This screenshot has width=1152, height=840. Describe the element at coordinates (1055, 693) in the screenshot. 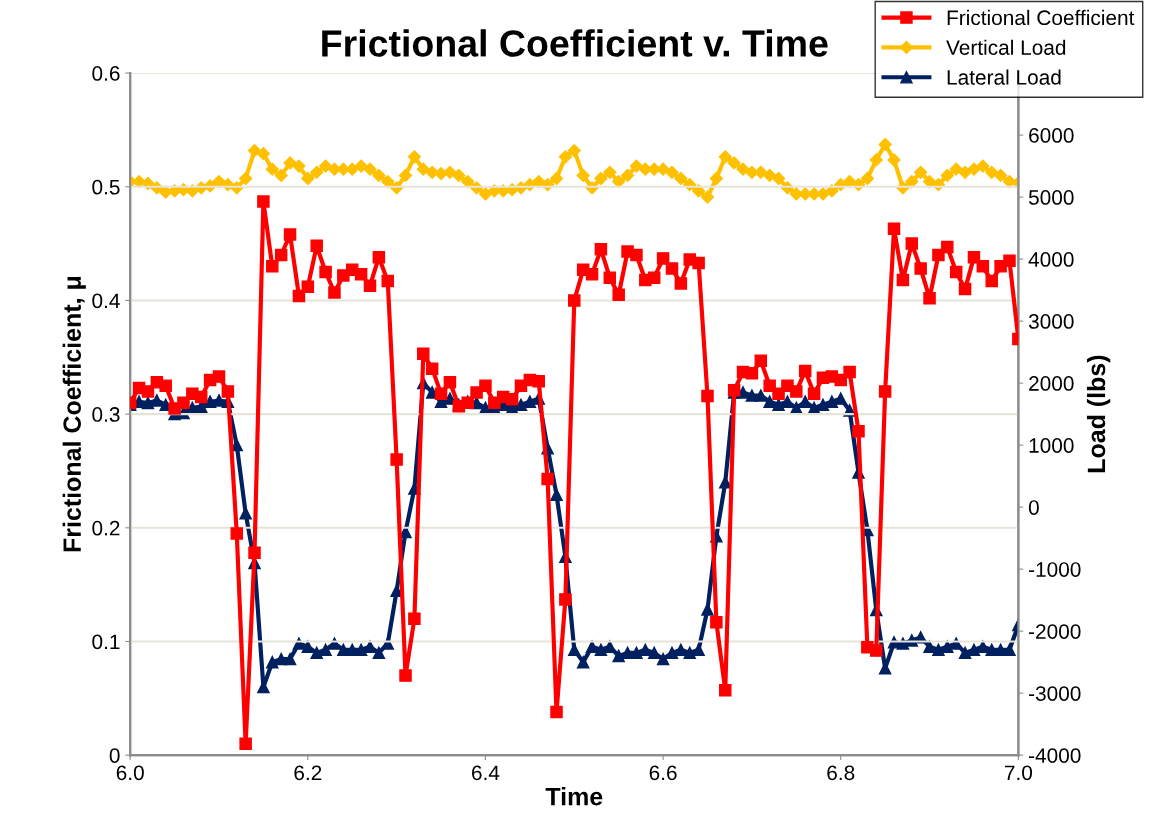

I see `y2-tick-label: -3000` at that location.